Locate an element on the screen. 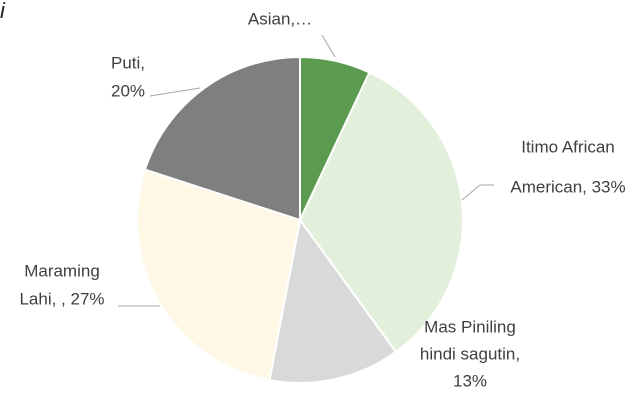 The width and height of the screenshot is (643, 400). chart-title: i is located at coordinates (3, 11).